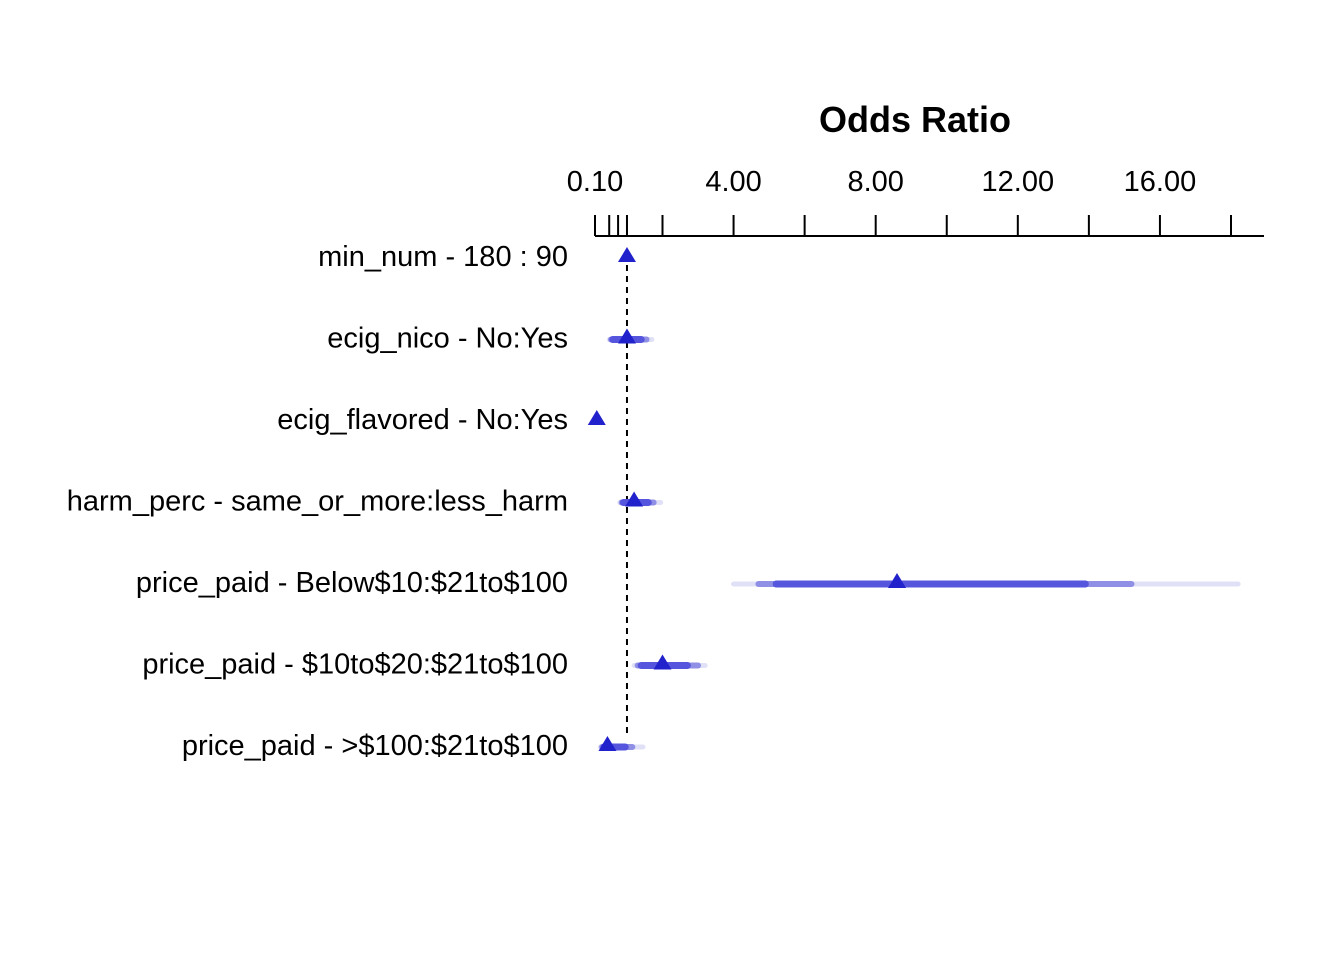  What do you see at coordinates (595, 182) in the screenshot?
I see `x-tick-label: 0.10` at bounding box center [595, 182].